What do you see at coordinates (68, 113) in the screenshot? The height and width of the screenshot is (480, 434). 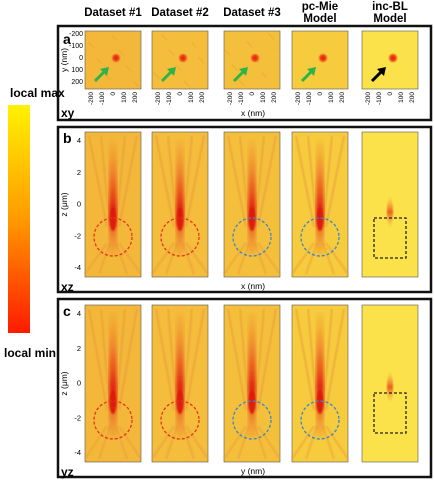 I see `panel-plane-label: xy` at bounding box center [68, 113].